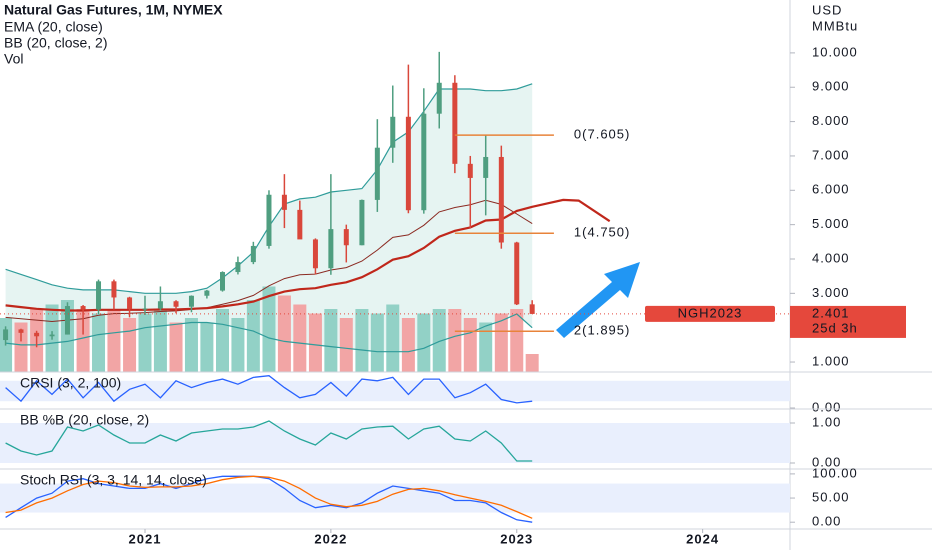 The height and width of the screenshot is (555, 932). What do you see at coordinates (831, 86) in the screenshot?
I see `y-tick-label: 9.000` at bounding box center [831, 86].